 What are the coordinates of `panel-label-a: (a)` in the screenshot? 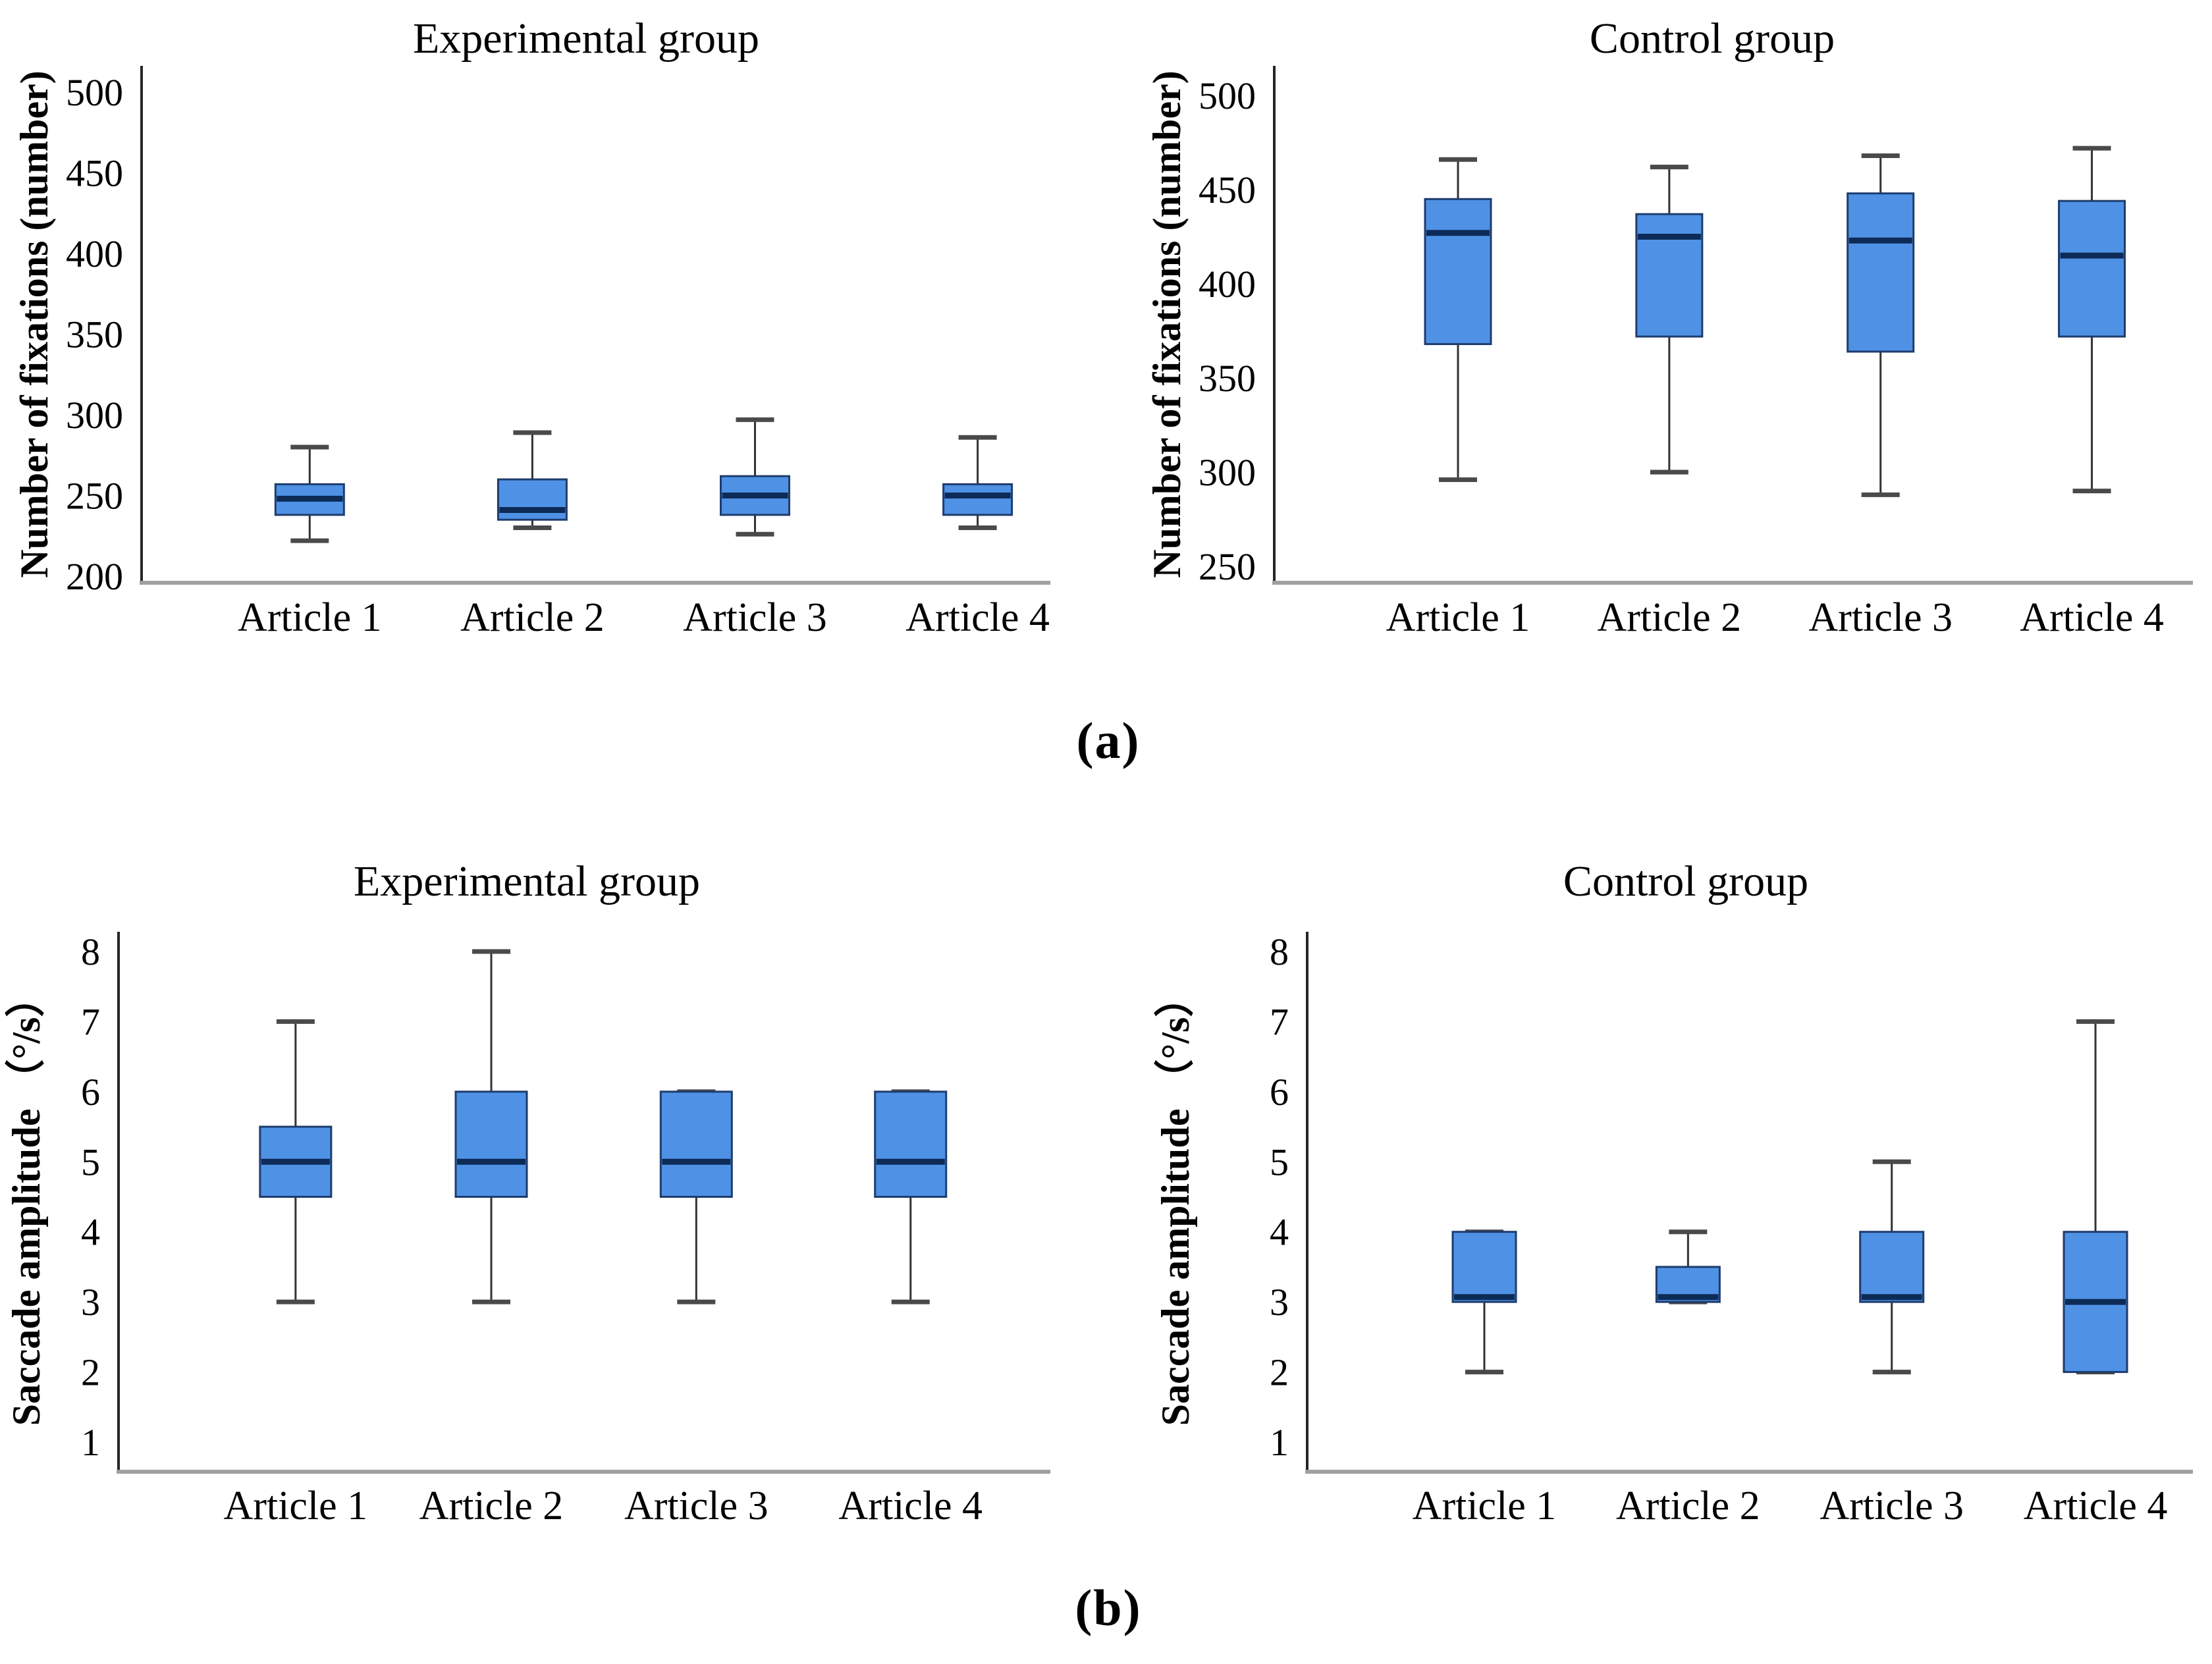 It's located at (1109, 740).